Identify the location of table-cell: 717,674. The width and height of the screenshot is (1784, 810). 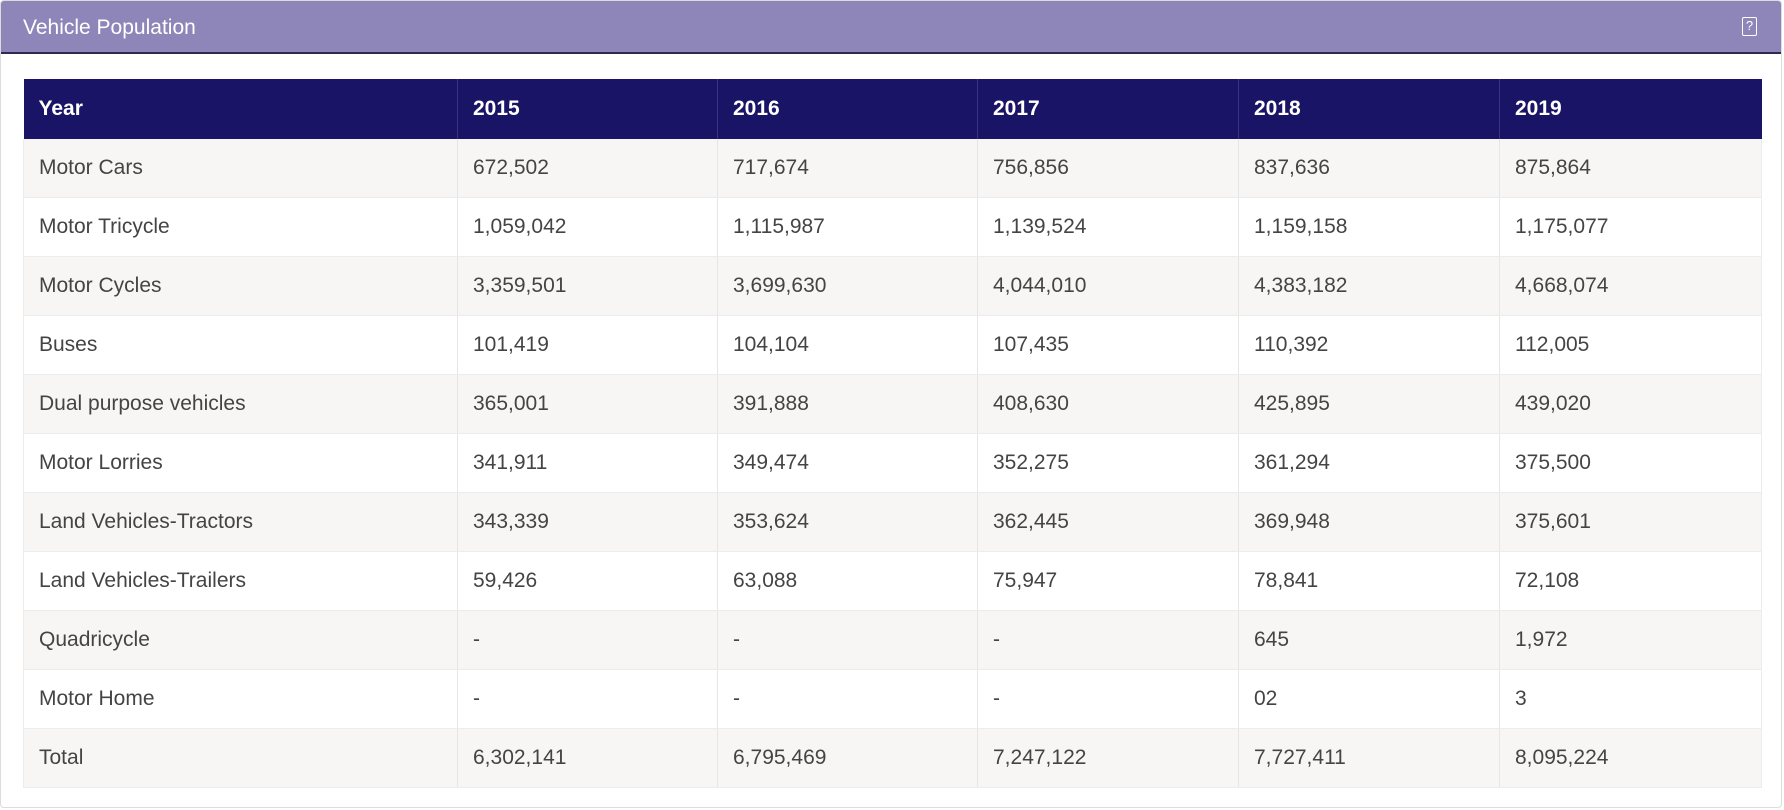
(847, 168).